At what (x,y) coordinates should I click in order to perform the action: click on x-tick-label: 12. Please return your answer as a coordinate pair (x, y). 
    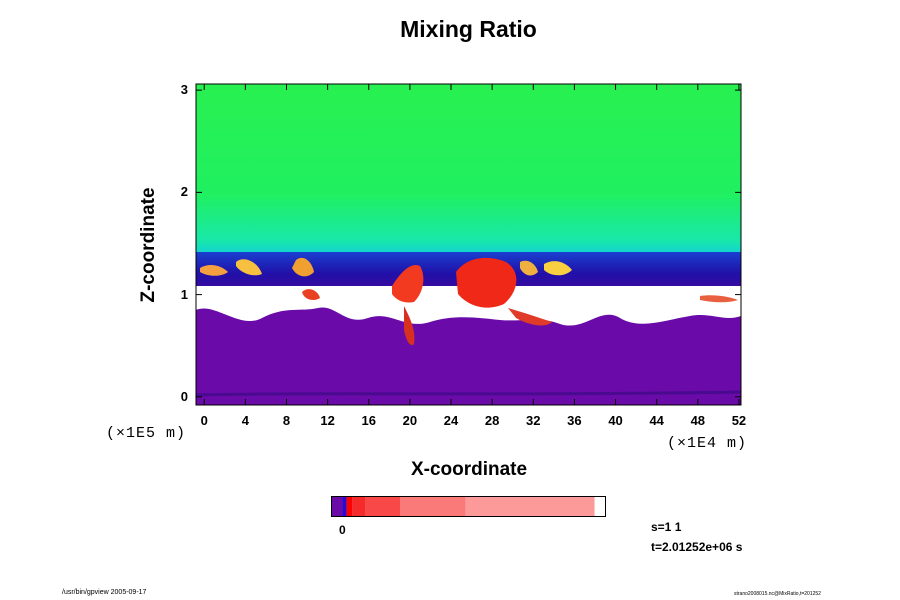
    Looking at the image, I should click on (327, 420).